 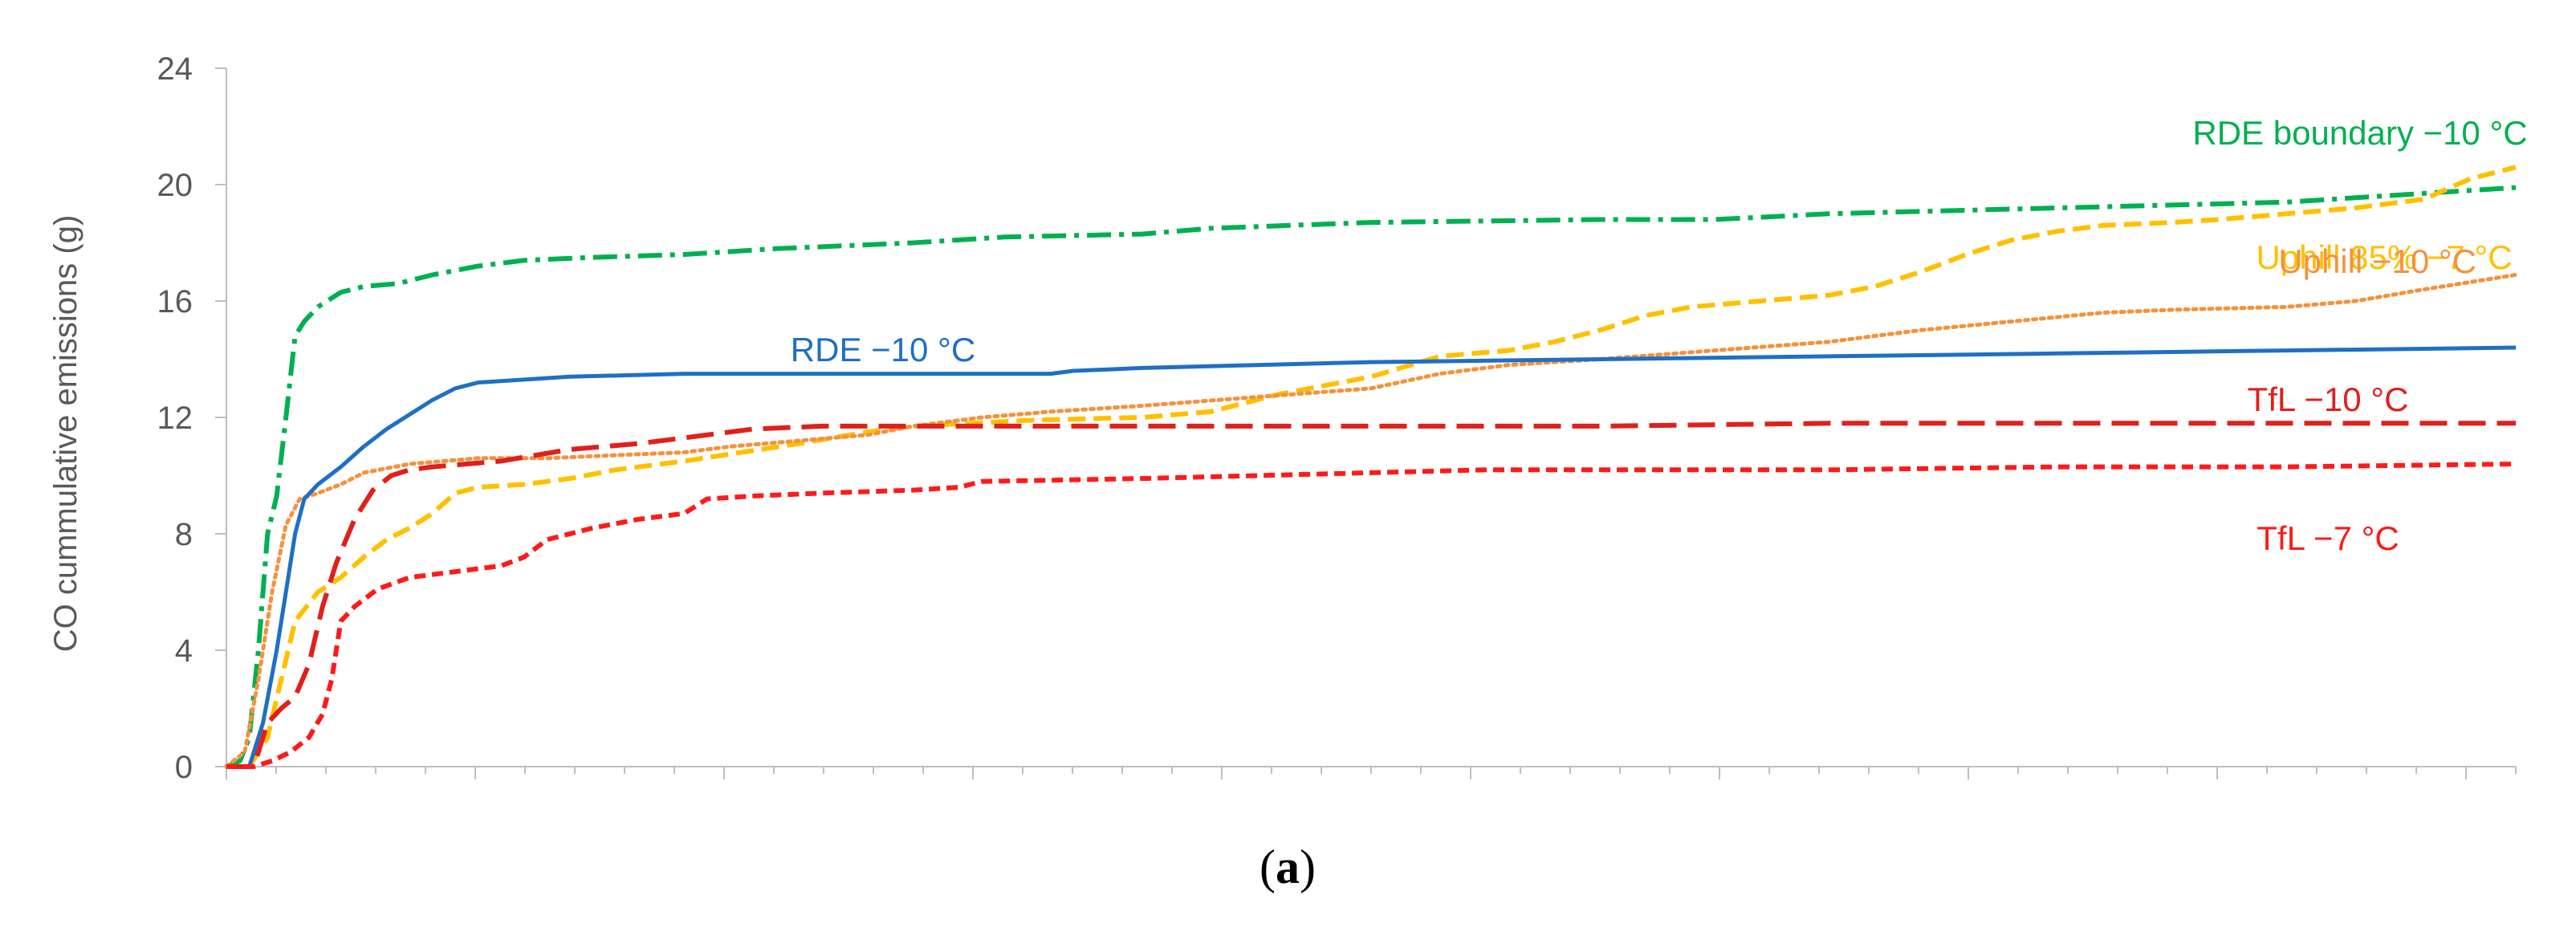 I want to click on series-label-rde-boundary-10-c: RDE boundary −10 °C, so click(x=2359, y=133).